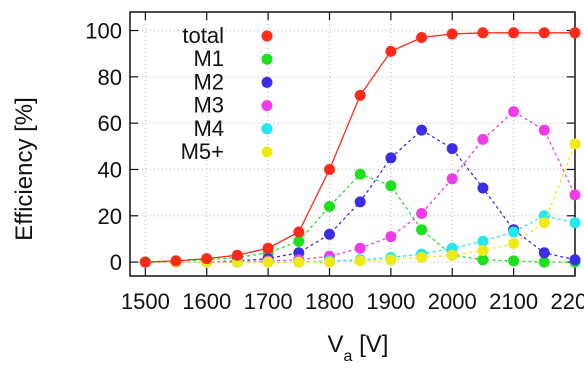 The image size is (584, 368). Describe the element at coordinates (268, 301) in the screenshot. I see `x-tick-label: 1700` at that location.